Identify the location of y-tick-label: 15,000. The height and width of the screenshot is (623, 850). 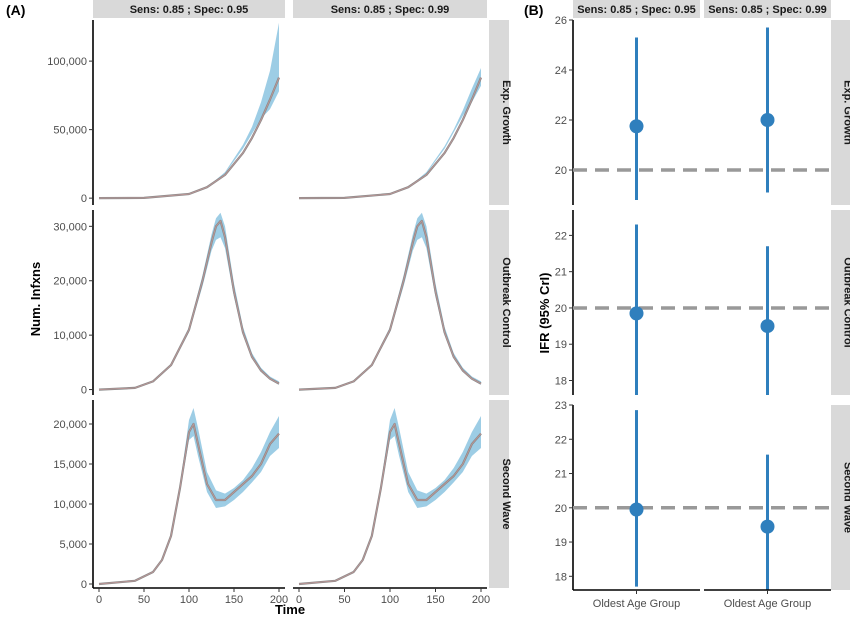
(70, 465).